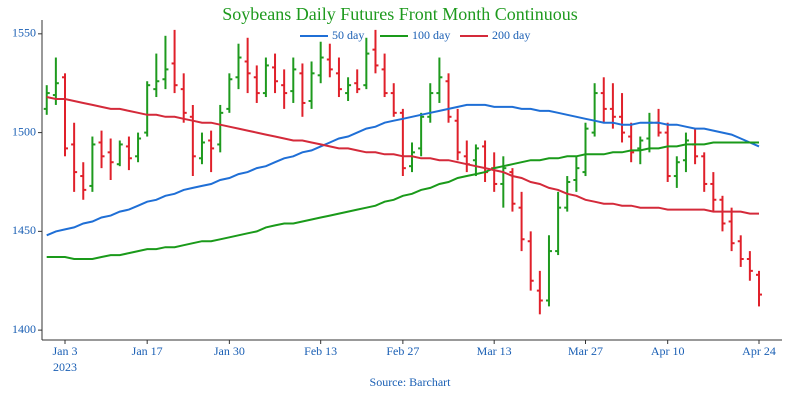 This screenshot has width=800, height=400. I want to click on x-tick-label: Jan 3, so click(65, 351).